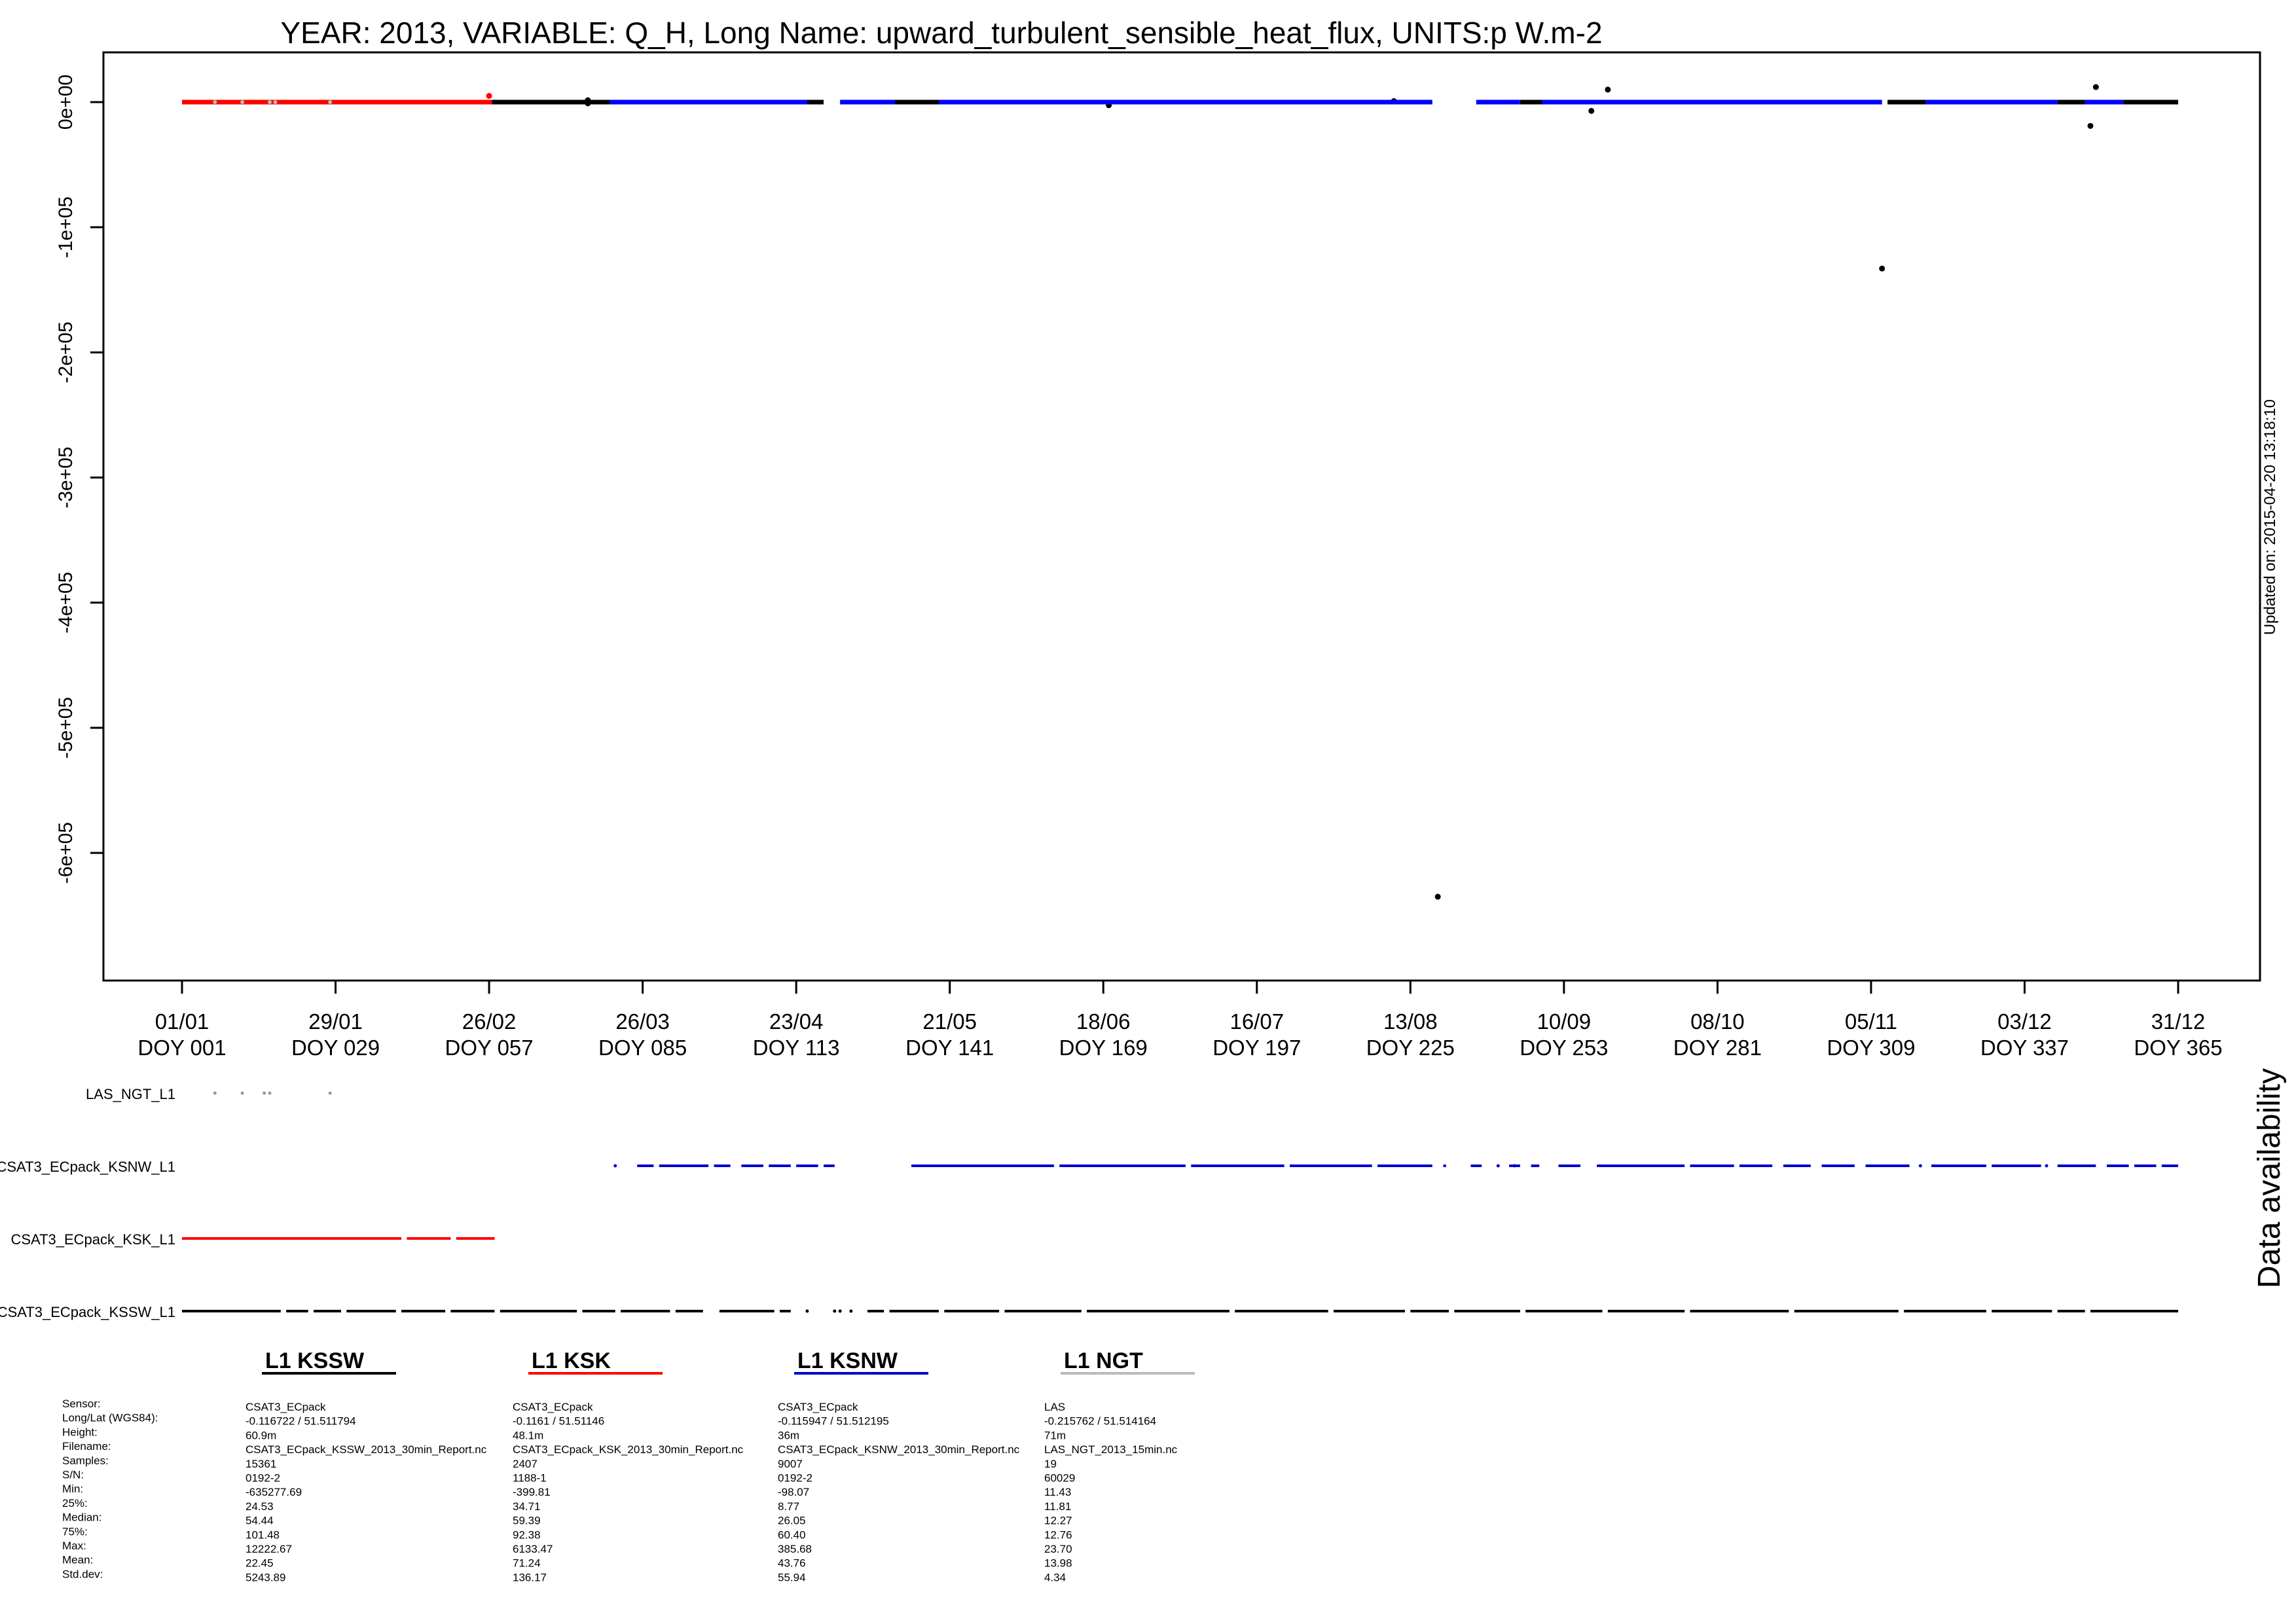 This screenshot has width=2296, height=1624. Describe the element at coordinates (1057, 1492) in the screenshot. I see `stats-cell: 11.43` at that location.